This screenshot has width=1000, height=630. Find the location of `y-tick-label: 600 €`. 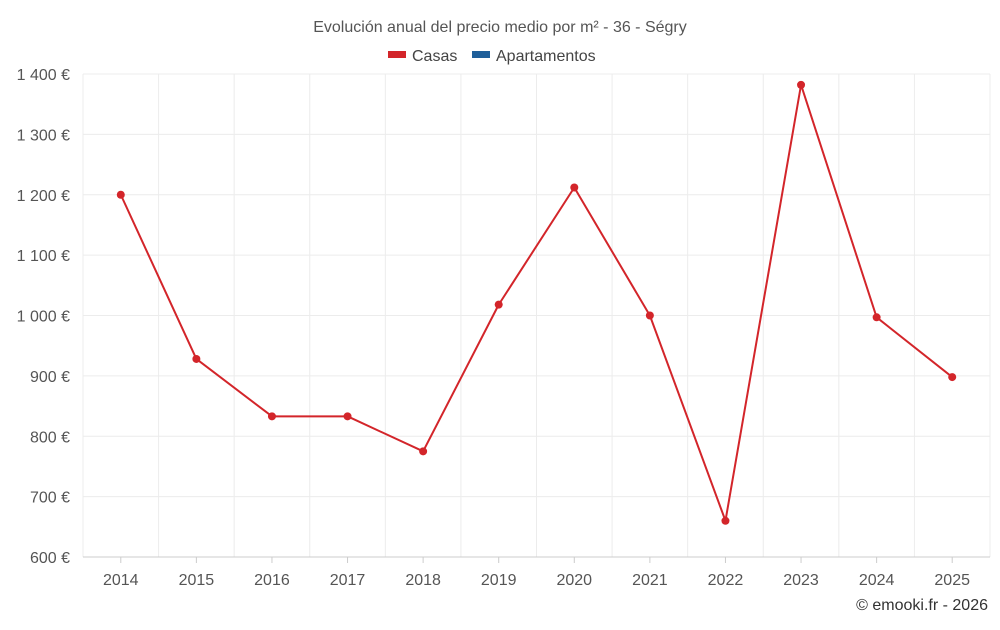

y-tick-label: 600 € is located at coordinates (50, 558).